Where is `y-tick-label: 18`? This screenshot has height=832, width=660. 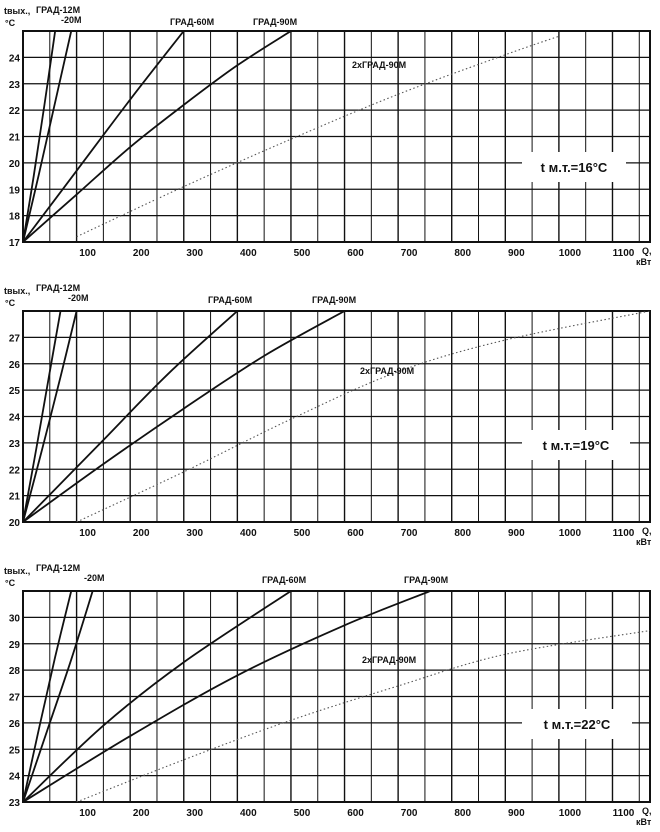 y-tick-label: 18 is located at coordinates (15, 217).